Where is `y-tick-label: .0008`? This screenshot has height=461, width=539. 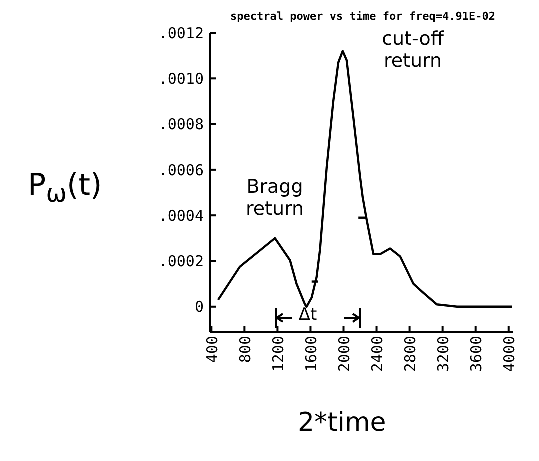 y-tick-label: .0008 is located at coordinates (181, 125).